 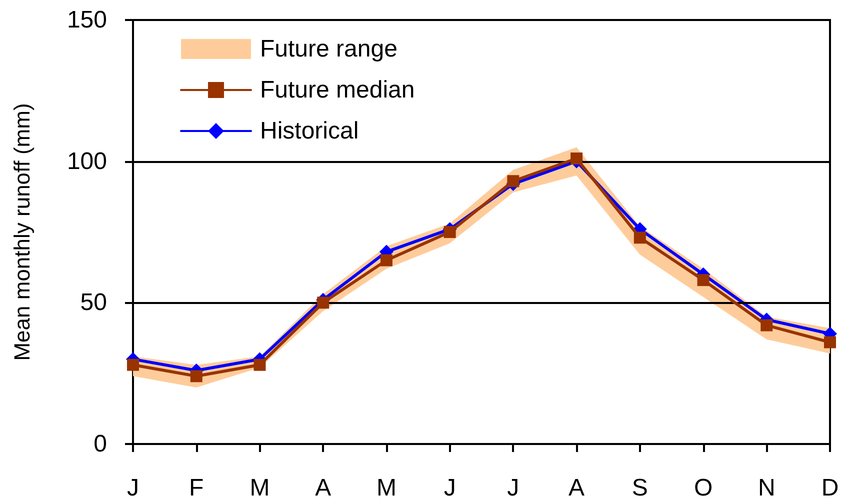 What do you see at coordinates (22, 232) in the screenshot?
I see `y-axis-title: Mean monthly runoff (mm)` at bounding box center [22, 232].